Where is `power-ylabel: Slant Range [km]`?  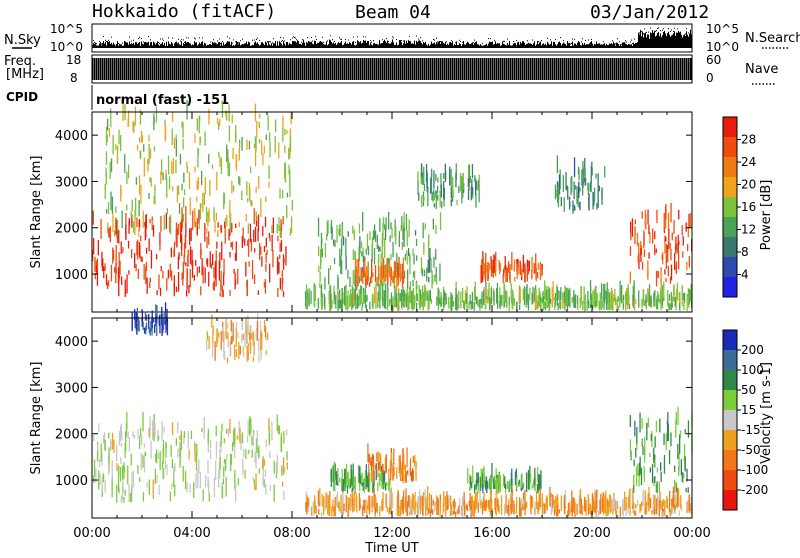
power-ylabel: Slant Range [km] is located at coordinates (36, 212).